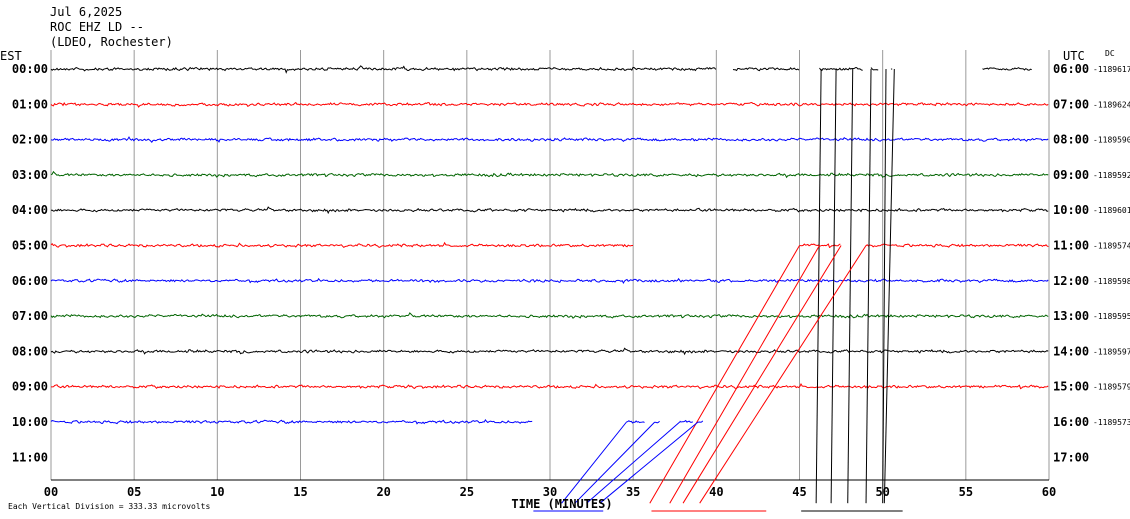 The image size is (1130, 519). I want to click on dc-value-1600: -1189573, so click(1111, 422).